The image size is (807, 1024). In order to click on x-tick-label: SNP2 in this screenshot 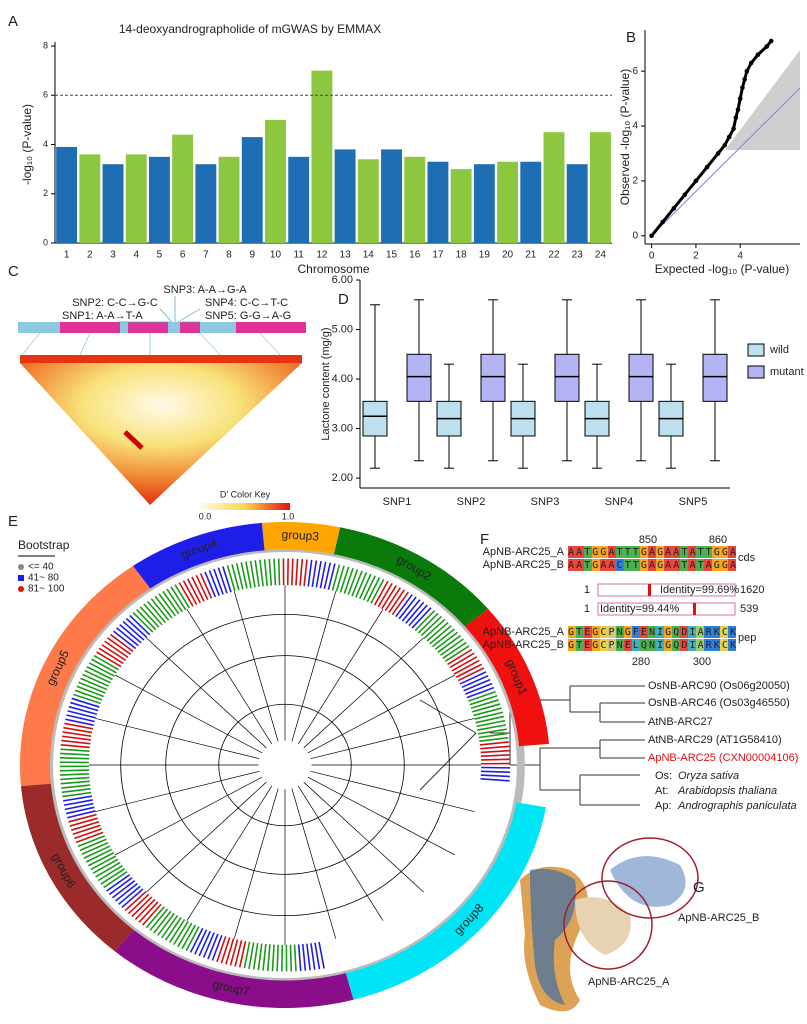, I will do `click(471, 502)`.